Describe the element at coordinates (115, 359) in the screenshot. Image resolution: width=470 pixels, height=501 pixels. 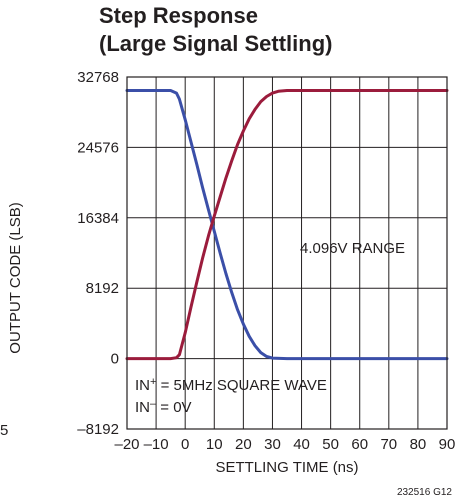
I see `y-tick-label: 0` at that location.